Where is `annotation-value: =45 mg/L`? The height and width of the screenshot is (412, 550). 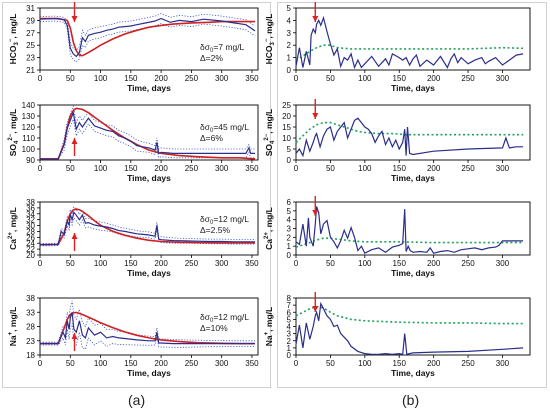
annotation-value: =45 mg/L is located at coordinates (231, 127).